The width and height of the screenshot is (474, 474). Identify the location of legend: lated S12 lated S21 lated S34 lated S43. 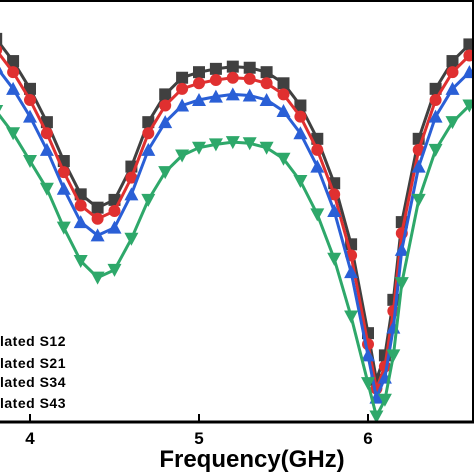
(33, 372).